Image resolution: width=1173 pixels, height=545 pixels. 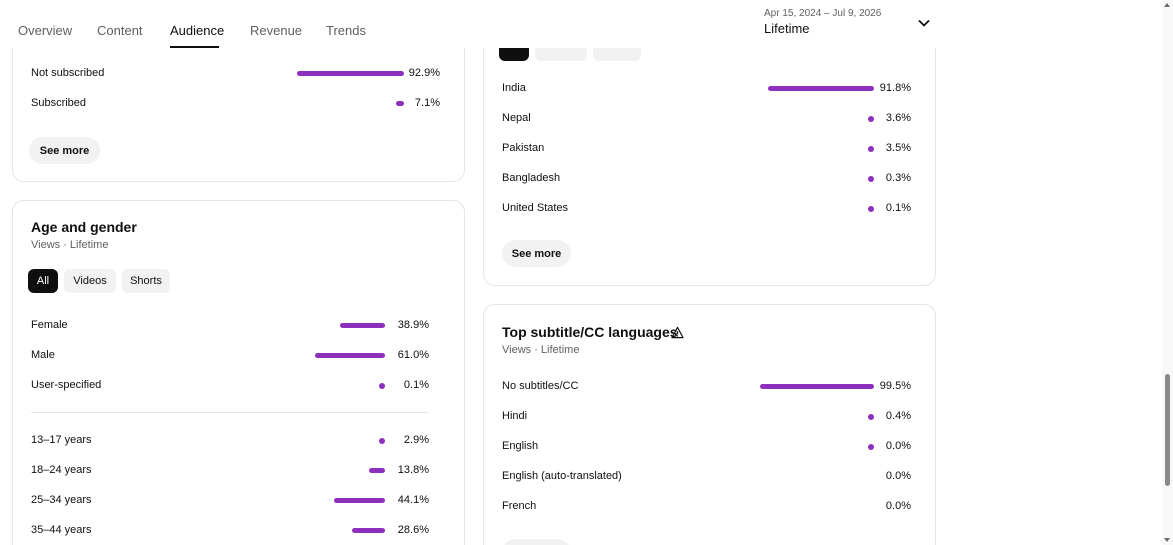 I want to click on row-value: 7.1%, so click(x=427, y=103).